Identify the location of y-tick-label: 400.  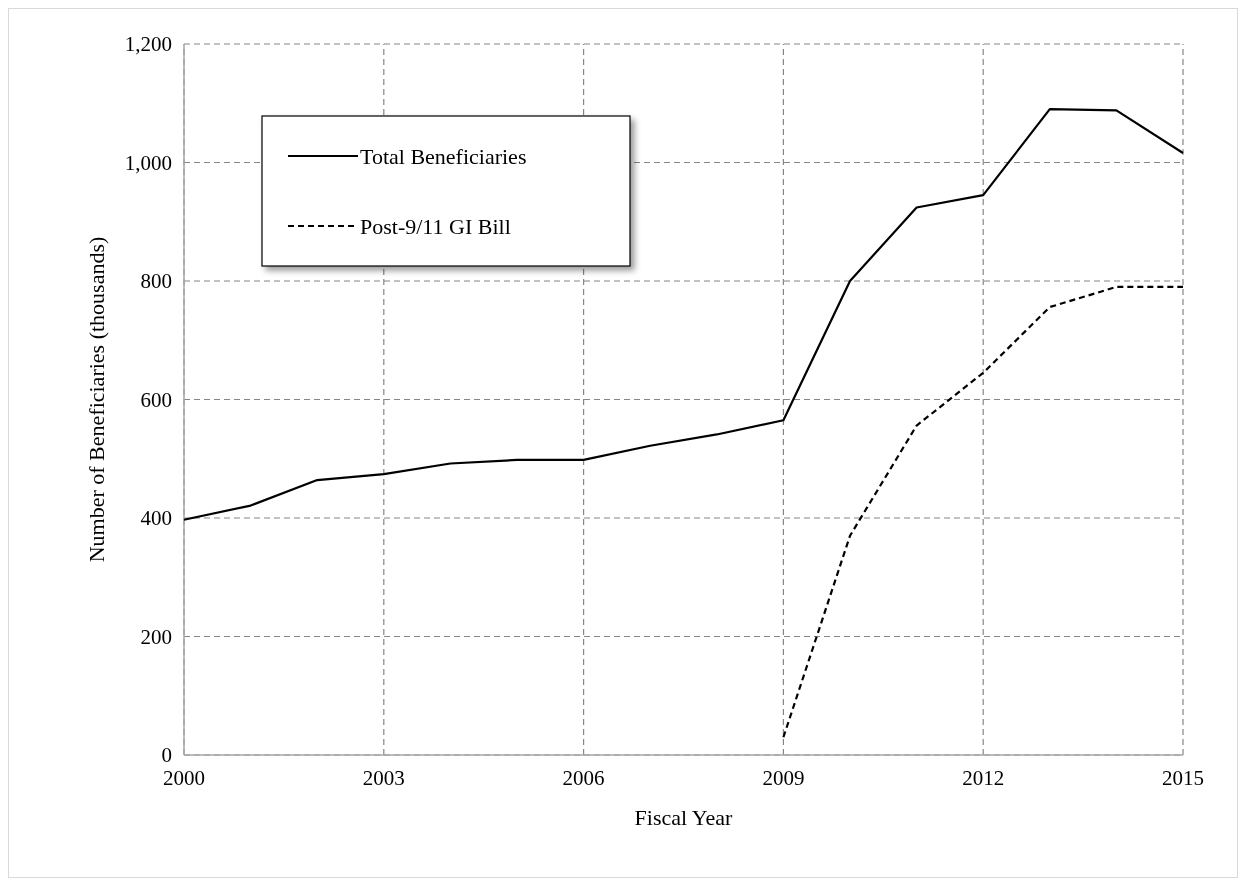
(156, 518).